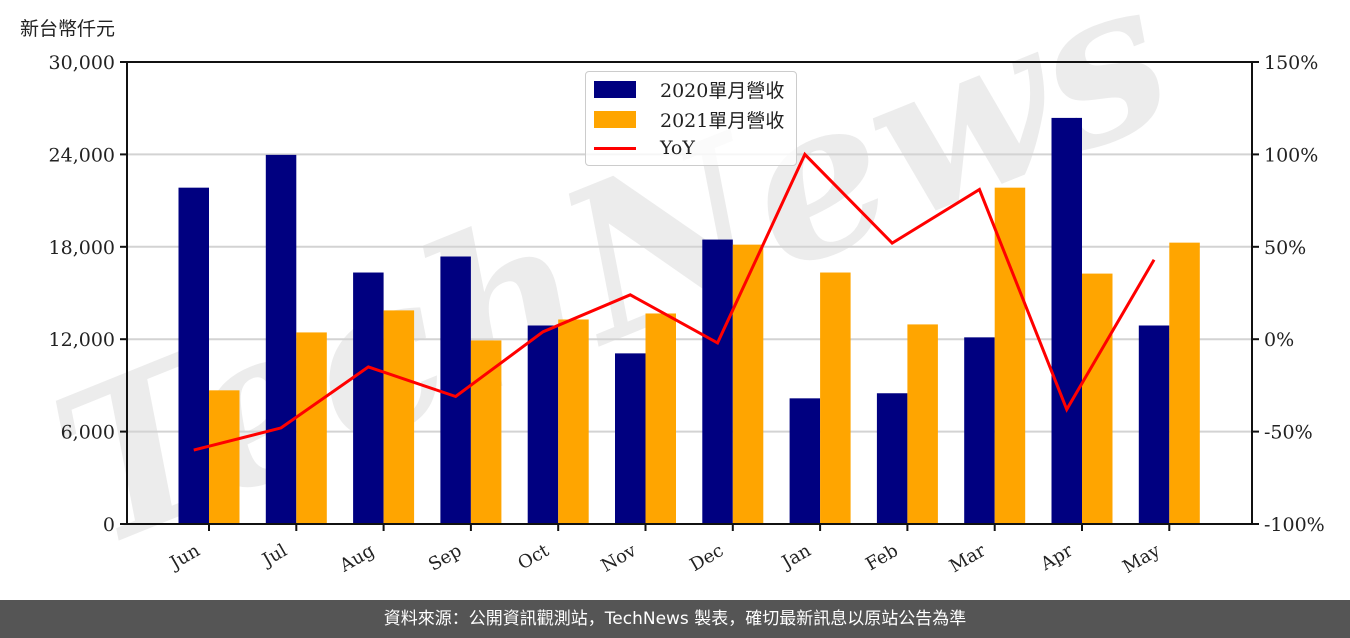 The width and height of the screenshot is (1350, 638). I want to click on y-tick-label: 24,000, so click(82, 155).